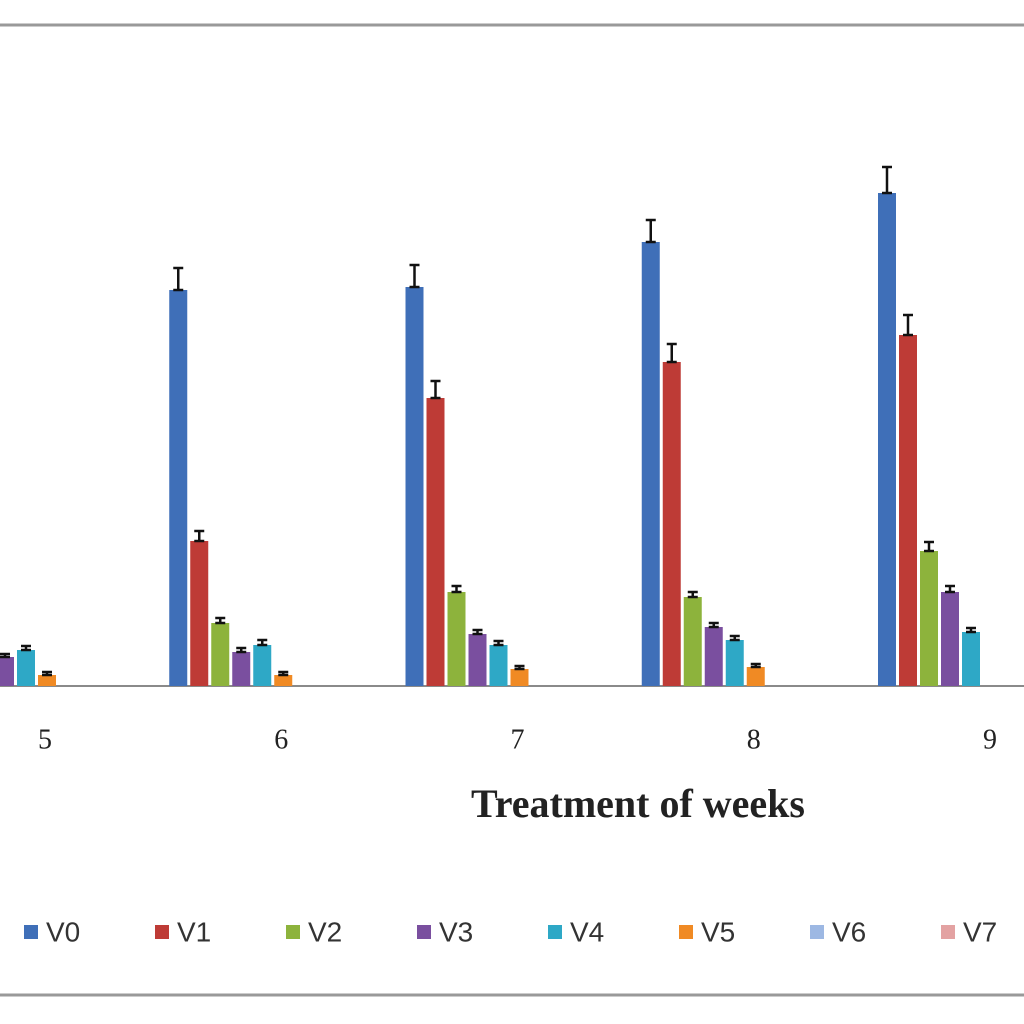 This screenshot has height=1024, width=1024. What do you see at coordinates (518, 739) in the screenshot?
I see `x-tick-label: 7` at bounding box center [518, 739].